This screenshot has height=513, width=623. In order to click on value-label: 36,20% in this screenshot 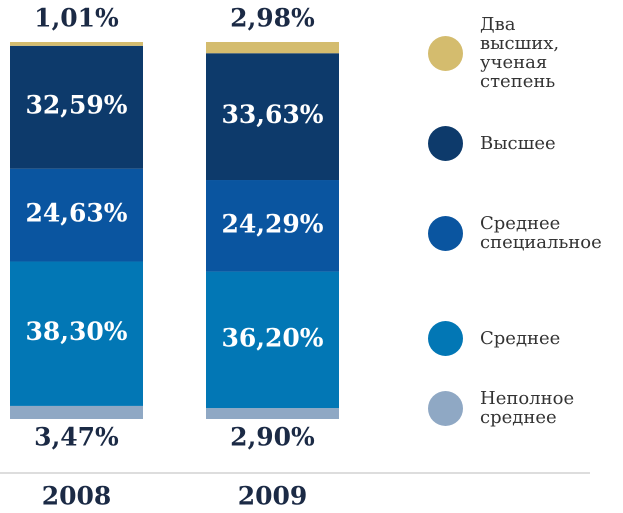, I will do `click(272, 337)`.